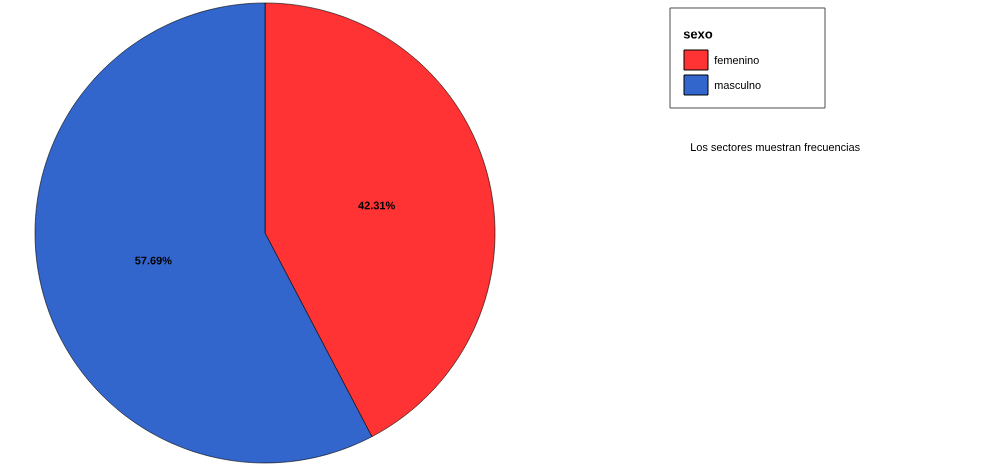 The height and width of the screenshot is (465, 1004). What do you see at coordinates (376, 205) in the screenshot?
I see `data-label: 42.31%` at bounding box center [376, 205].